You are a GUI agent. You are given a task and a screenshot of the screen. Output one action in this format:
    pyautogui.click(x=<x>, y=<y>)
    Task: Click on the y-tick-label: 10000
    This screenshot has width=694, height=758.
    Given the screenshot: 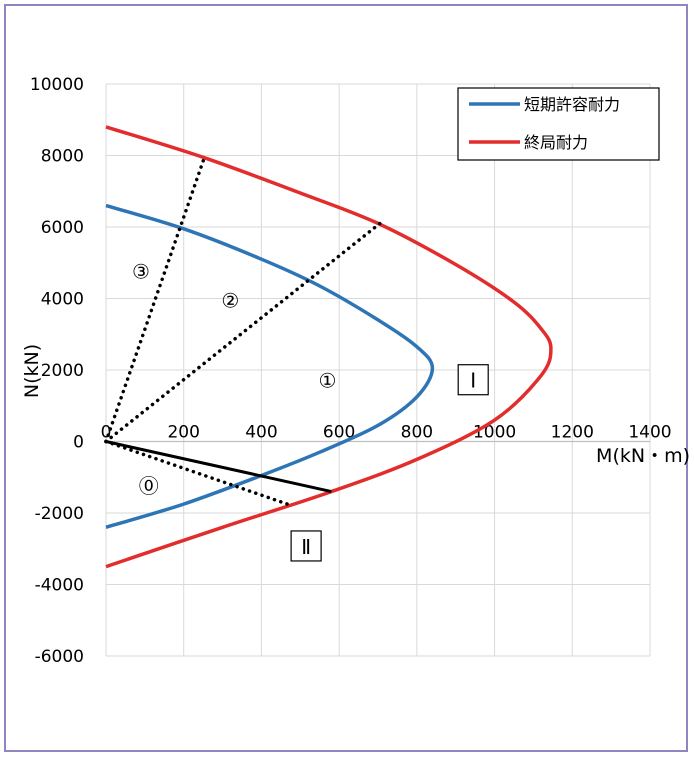 What is the action you would take?
    pyautogui.click(x=57, y=85)
    